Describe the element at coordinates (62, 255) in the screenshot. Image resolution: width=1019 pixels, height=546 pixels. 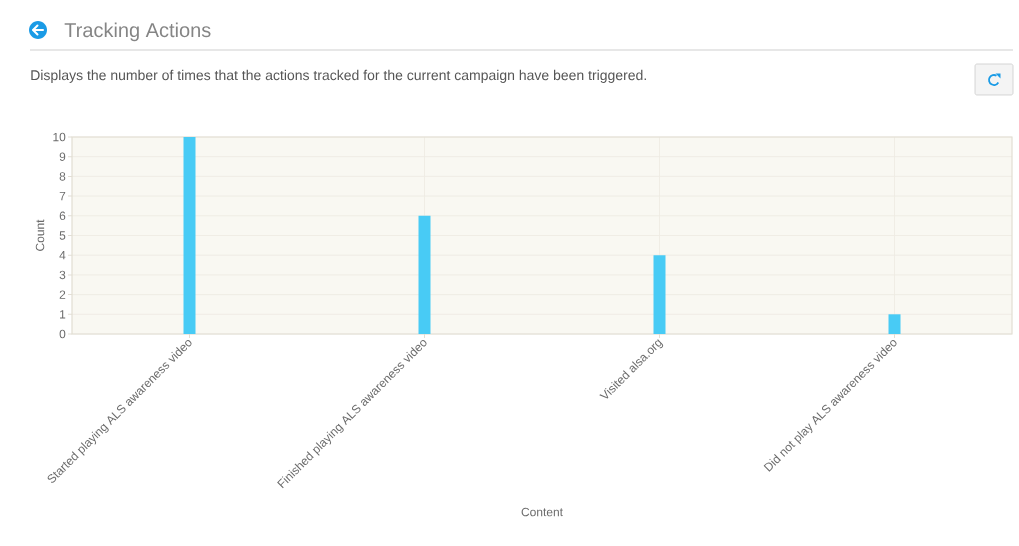
I see `y-tick-label: 4` at that location.